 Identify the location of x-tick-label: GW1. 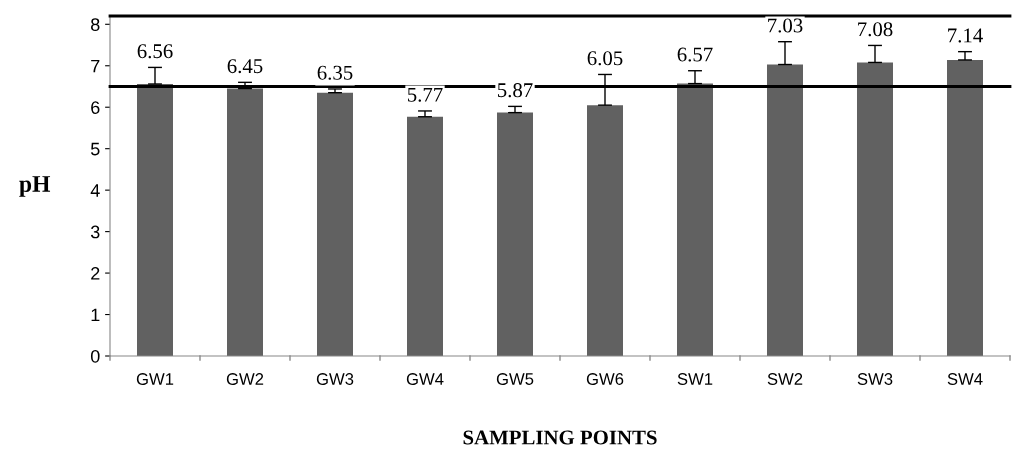
(155, 379).